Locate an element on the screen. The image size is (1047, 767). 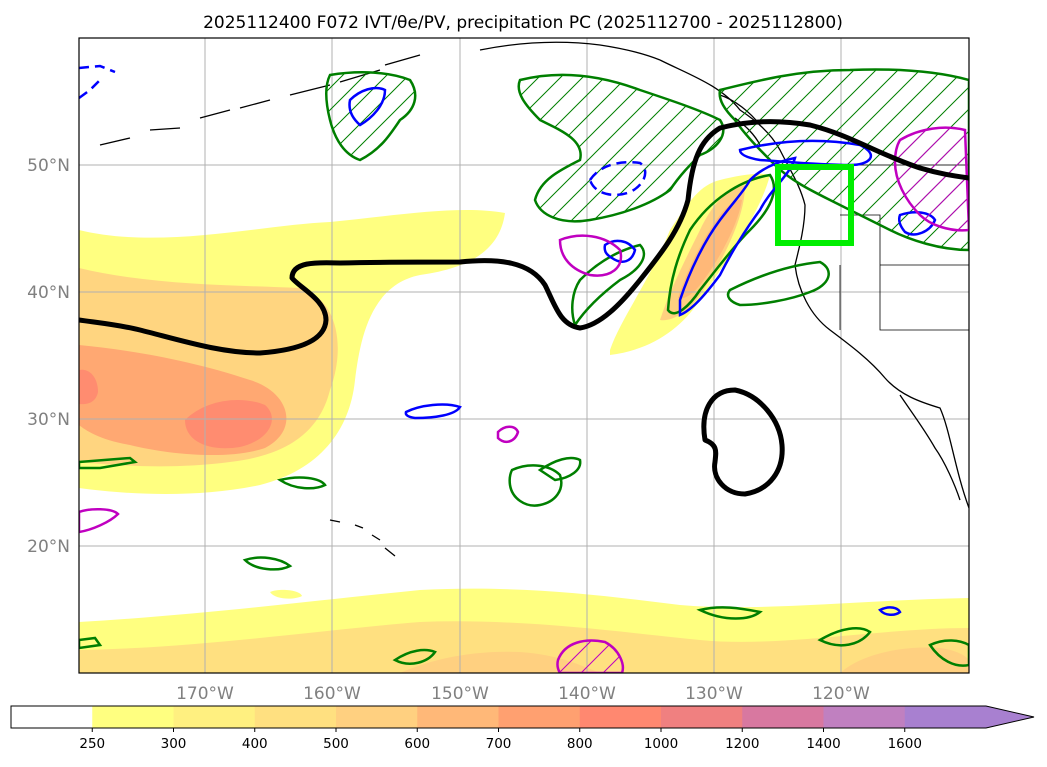
lat-tick-label: 50°N is located at coordinates (48, 166).